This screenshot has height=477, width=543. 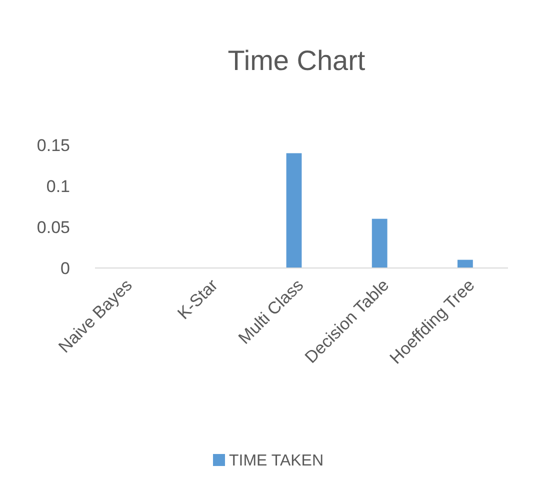 What do you see at coordinates (53, 227) in the screenshot?
I see `y-tick-label: 0.05` at bounding box center [53, 227].